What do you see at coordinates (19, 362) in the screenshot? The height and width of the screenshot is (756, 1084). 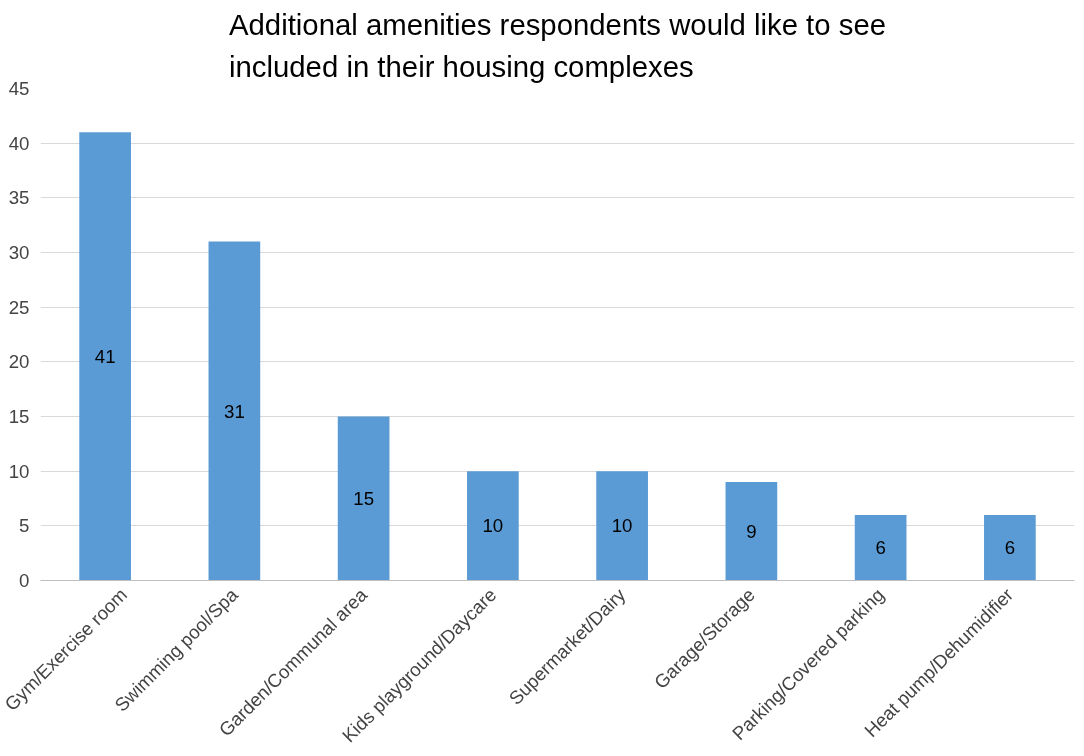 I see `y-tick-label: 20` at bounding box center [19, 362].